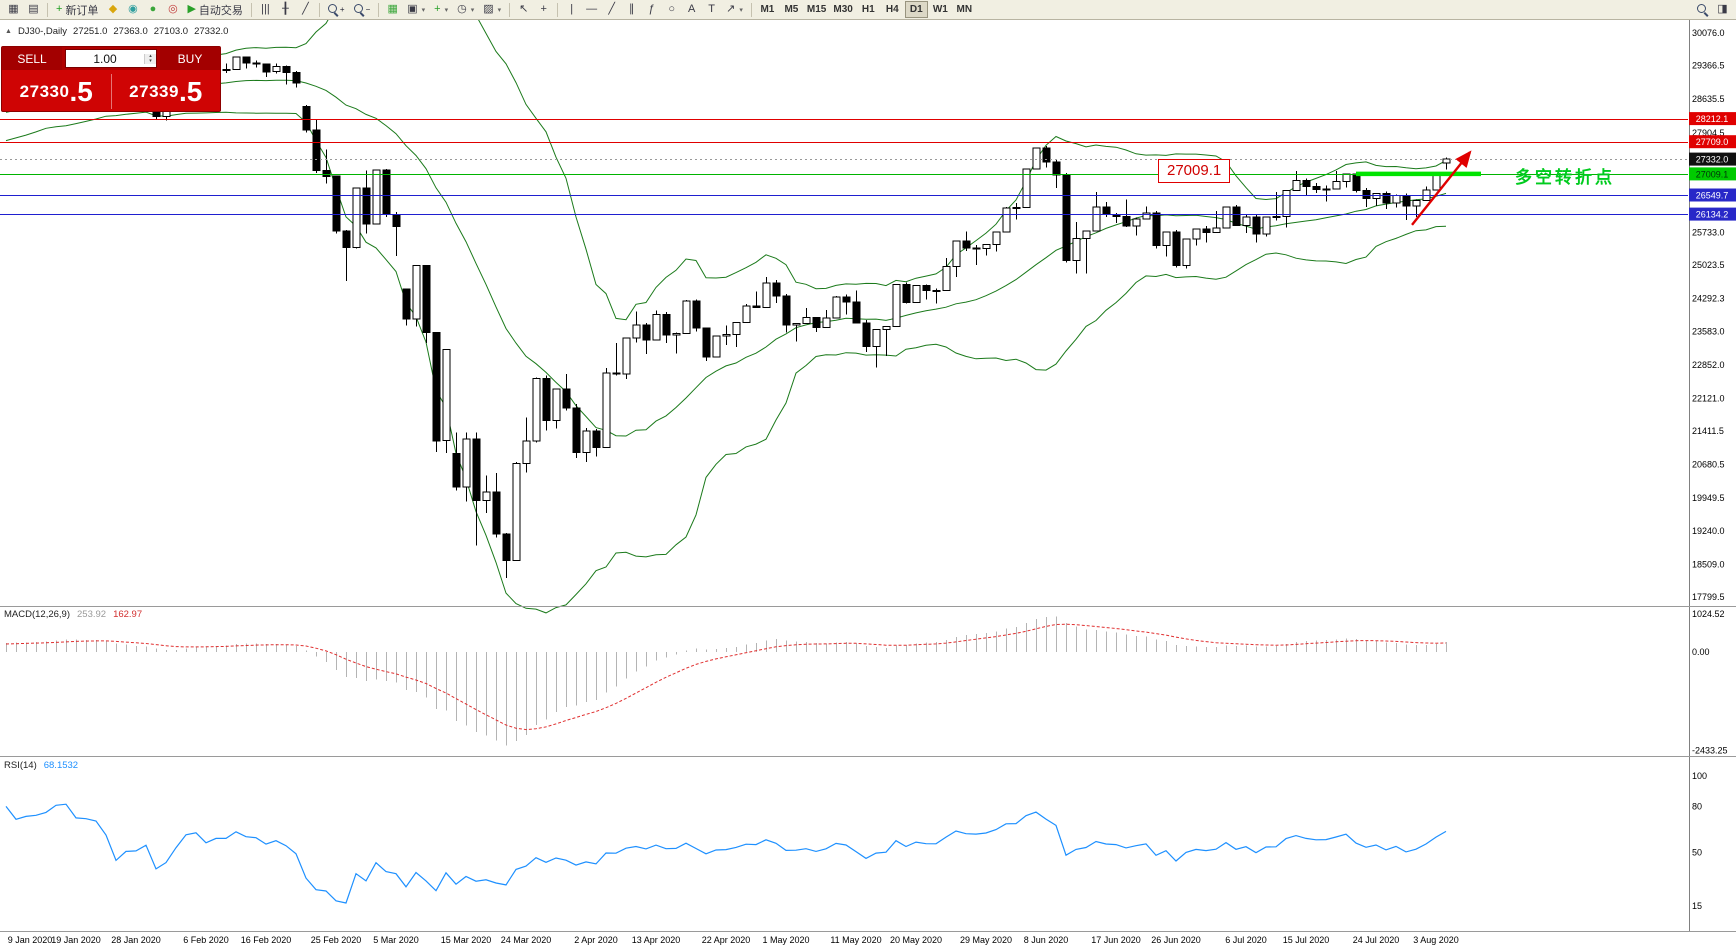  What do you see at coordinates (171, 31) in the screenshot?
I see `ohlc-low: 27103.0` at bounding box center [171, 31].